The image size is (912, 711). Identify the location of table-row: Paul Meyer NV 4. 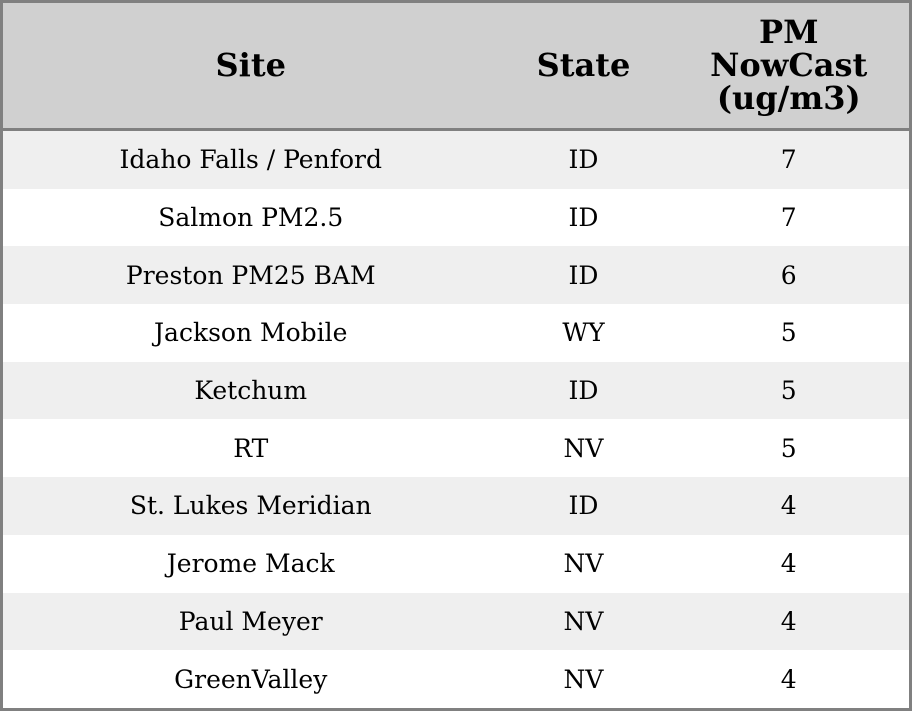
(456, 621).